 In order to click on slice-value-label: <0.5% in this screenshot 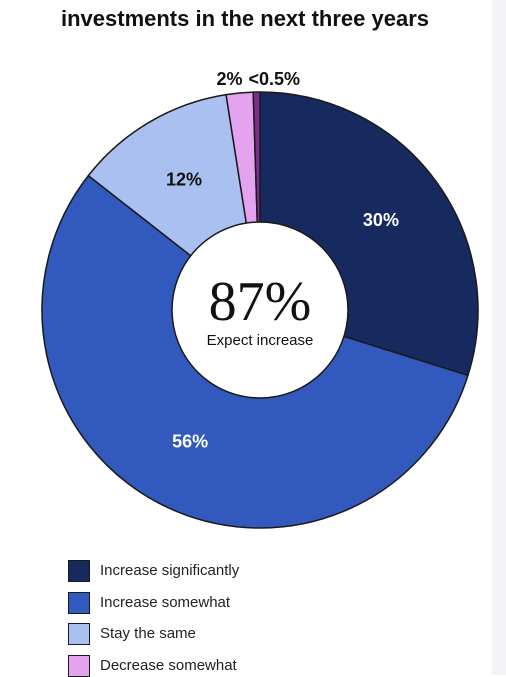, I will do `click(274, 79)`.